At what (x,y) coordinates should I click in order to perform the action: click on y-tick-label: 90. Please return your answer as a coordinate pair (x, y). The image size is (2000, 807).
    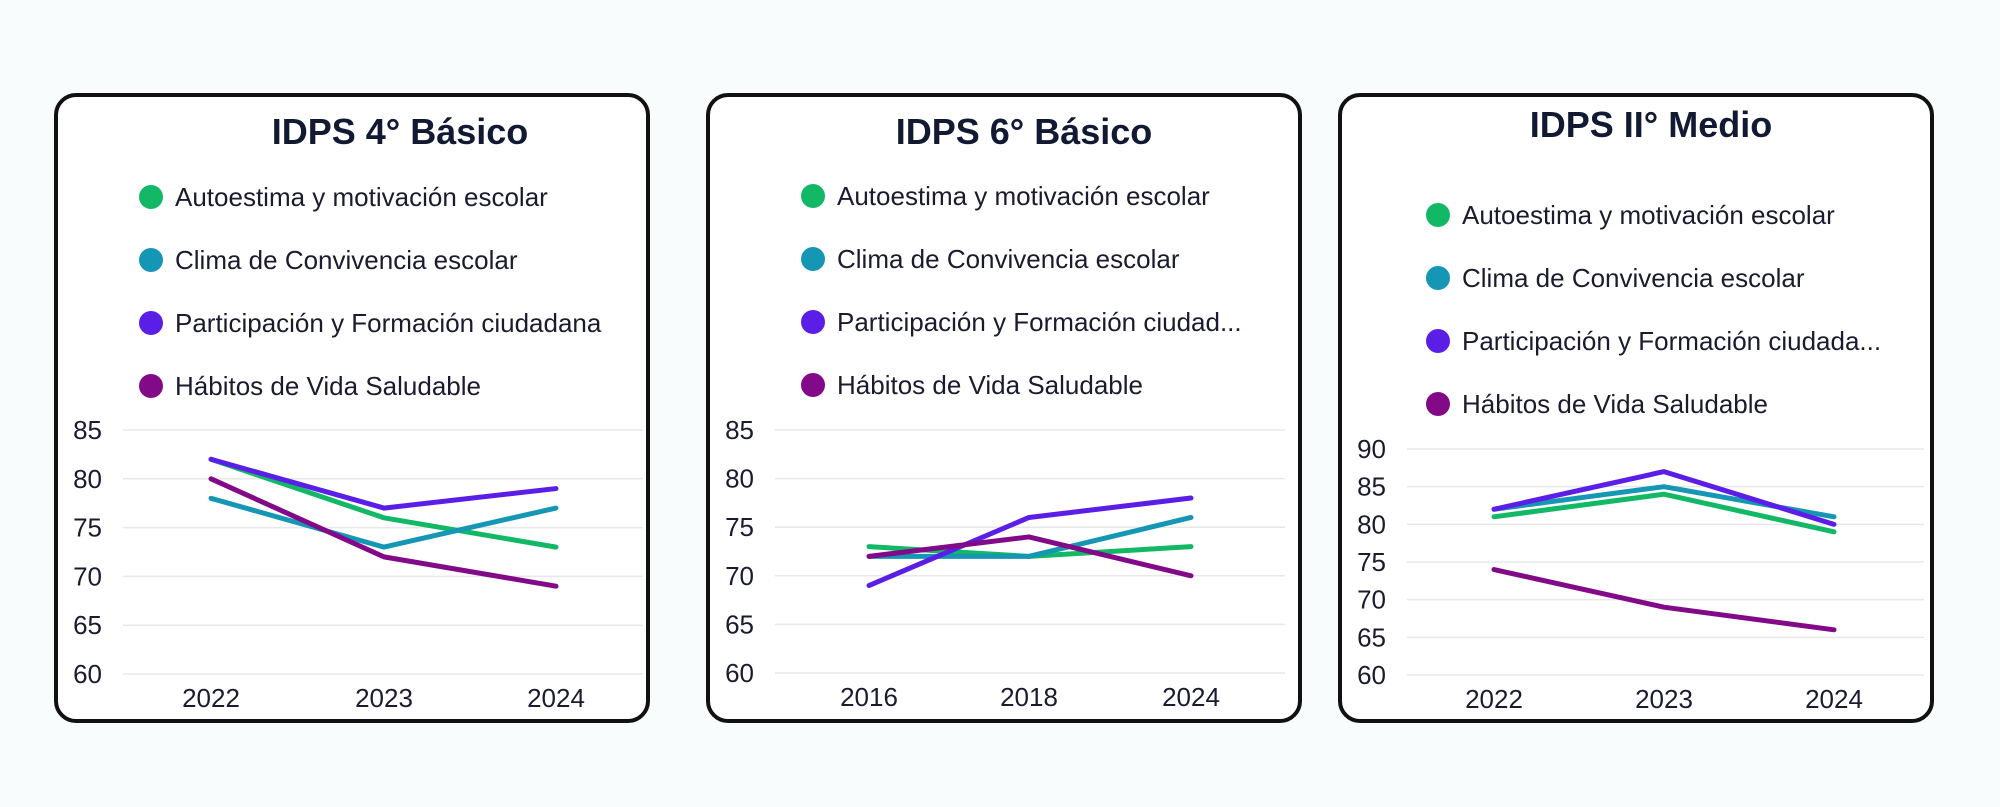
    Looking at the image, I should click on (1371, 449).